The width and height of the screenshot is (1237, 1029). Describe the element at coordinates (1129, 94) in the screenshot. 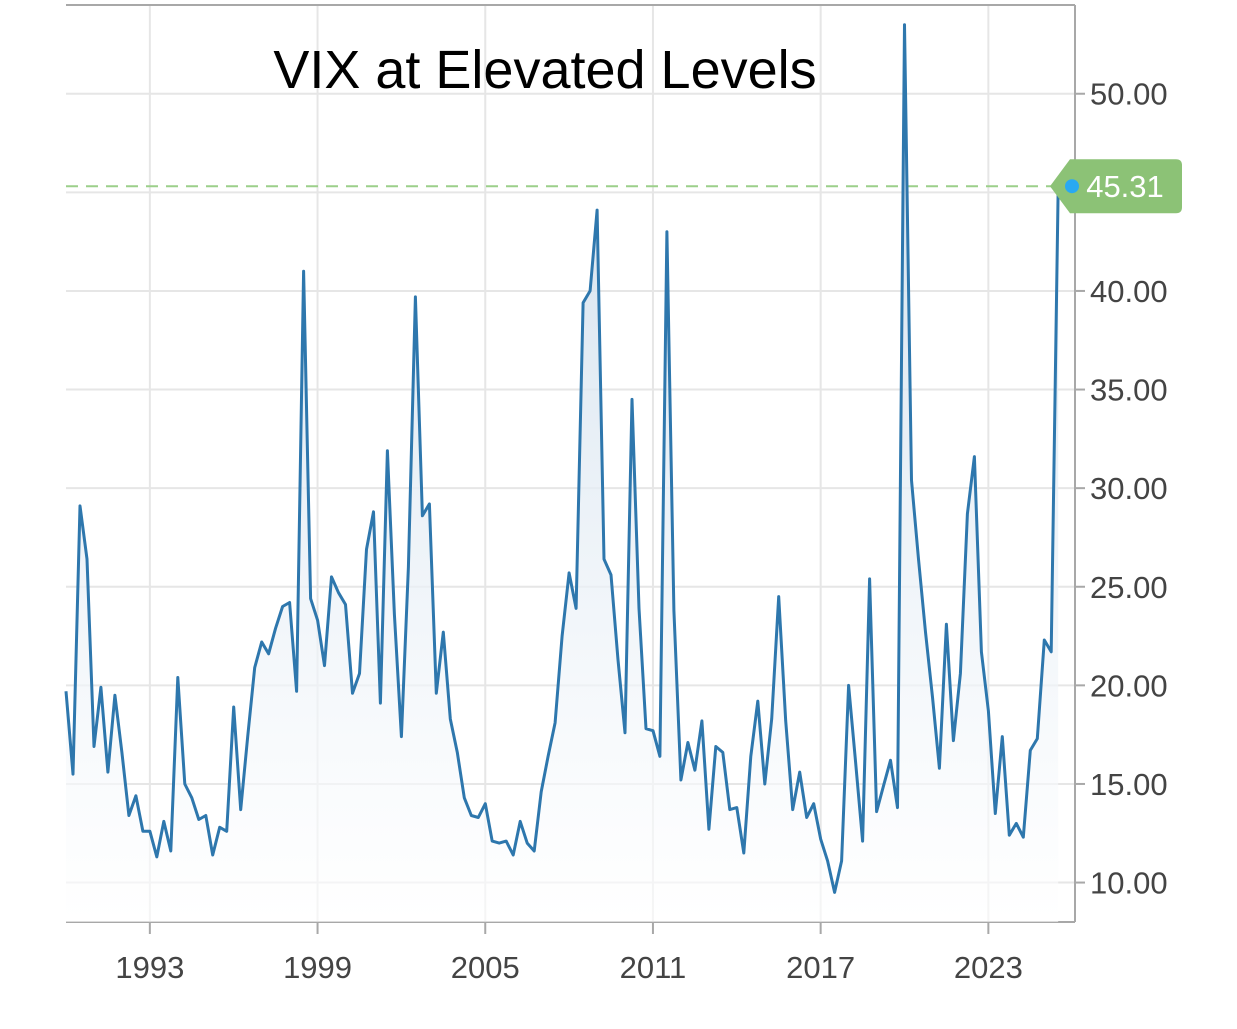

I see `y-tick-label-50.00: 50.00` at that location.